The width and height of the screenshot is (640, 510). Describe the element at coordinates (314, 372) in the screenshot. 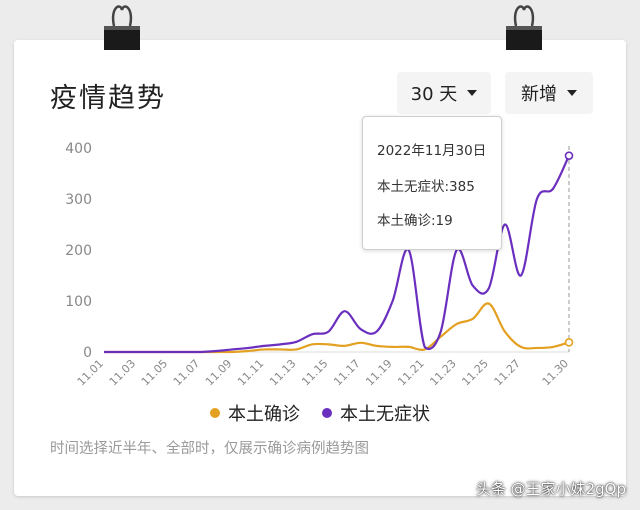

I see `x-tick-label: 11.15` at that location.